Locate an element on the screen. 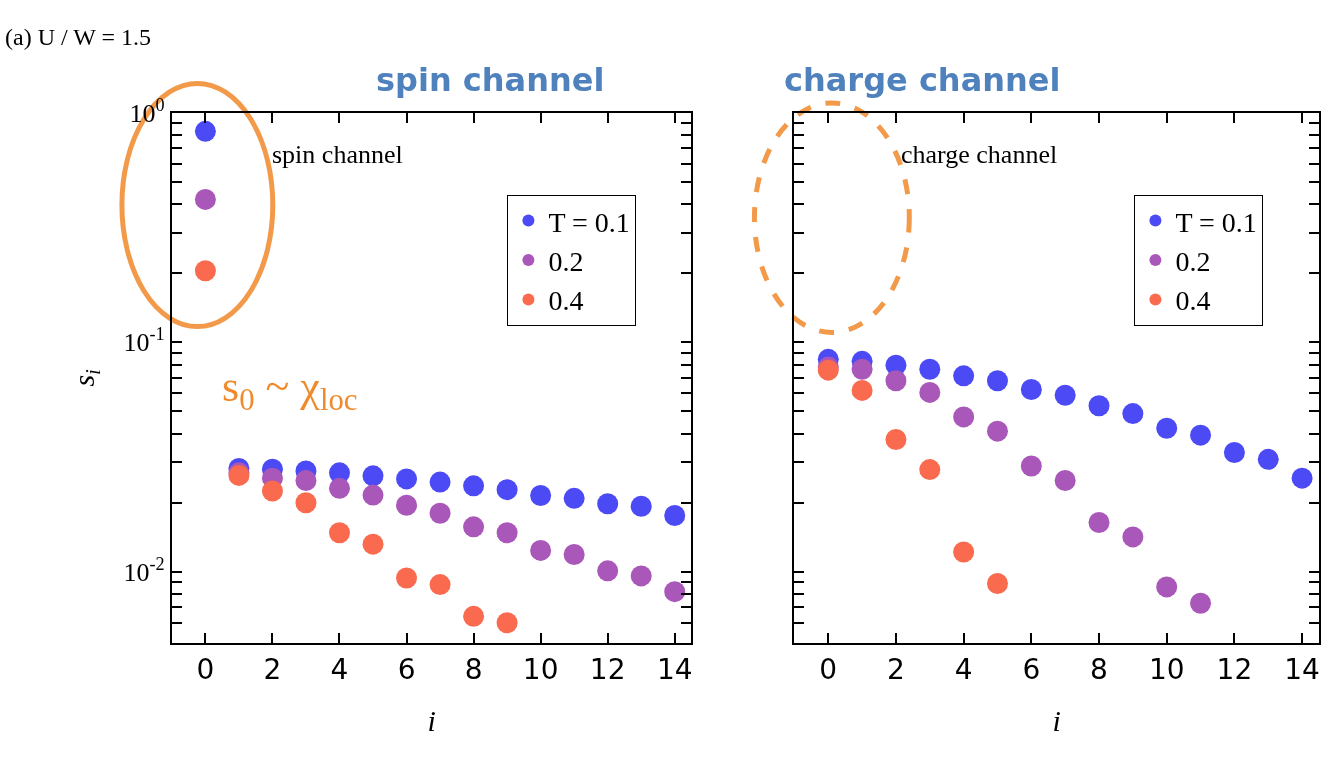 Image resolution: width=1337 pixels, height=766 pixels. annotation: s$_{0}$ ~ χ$_{loc}$ is located at coordinates (290, 390).